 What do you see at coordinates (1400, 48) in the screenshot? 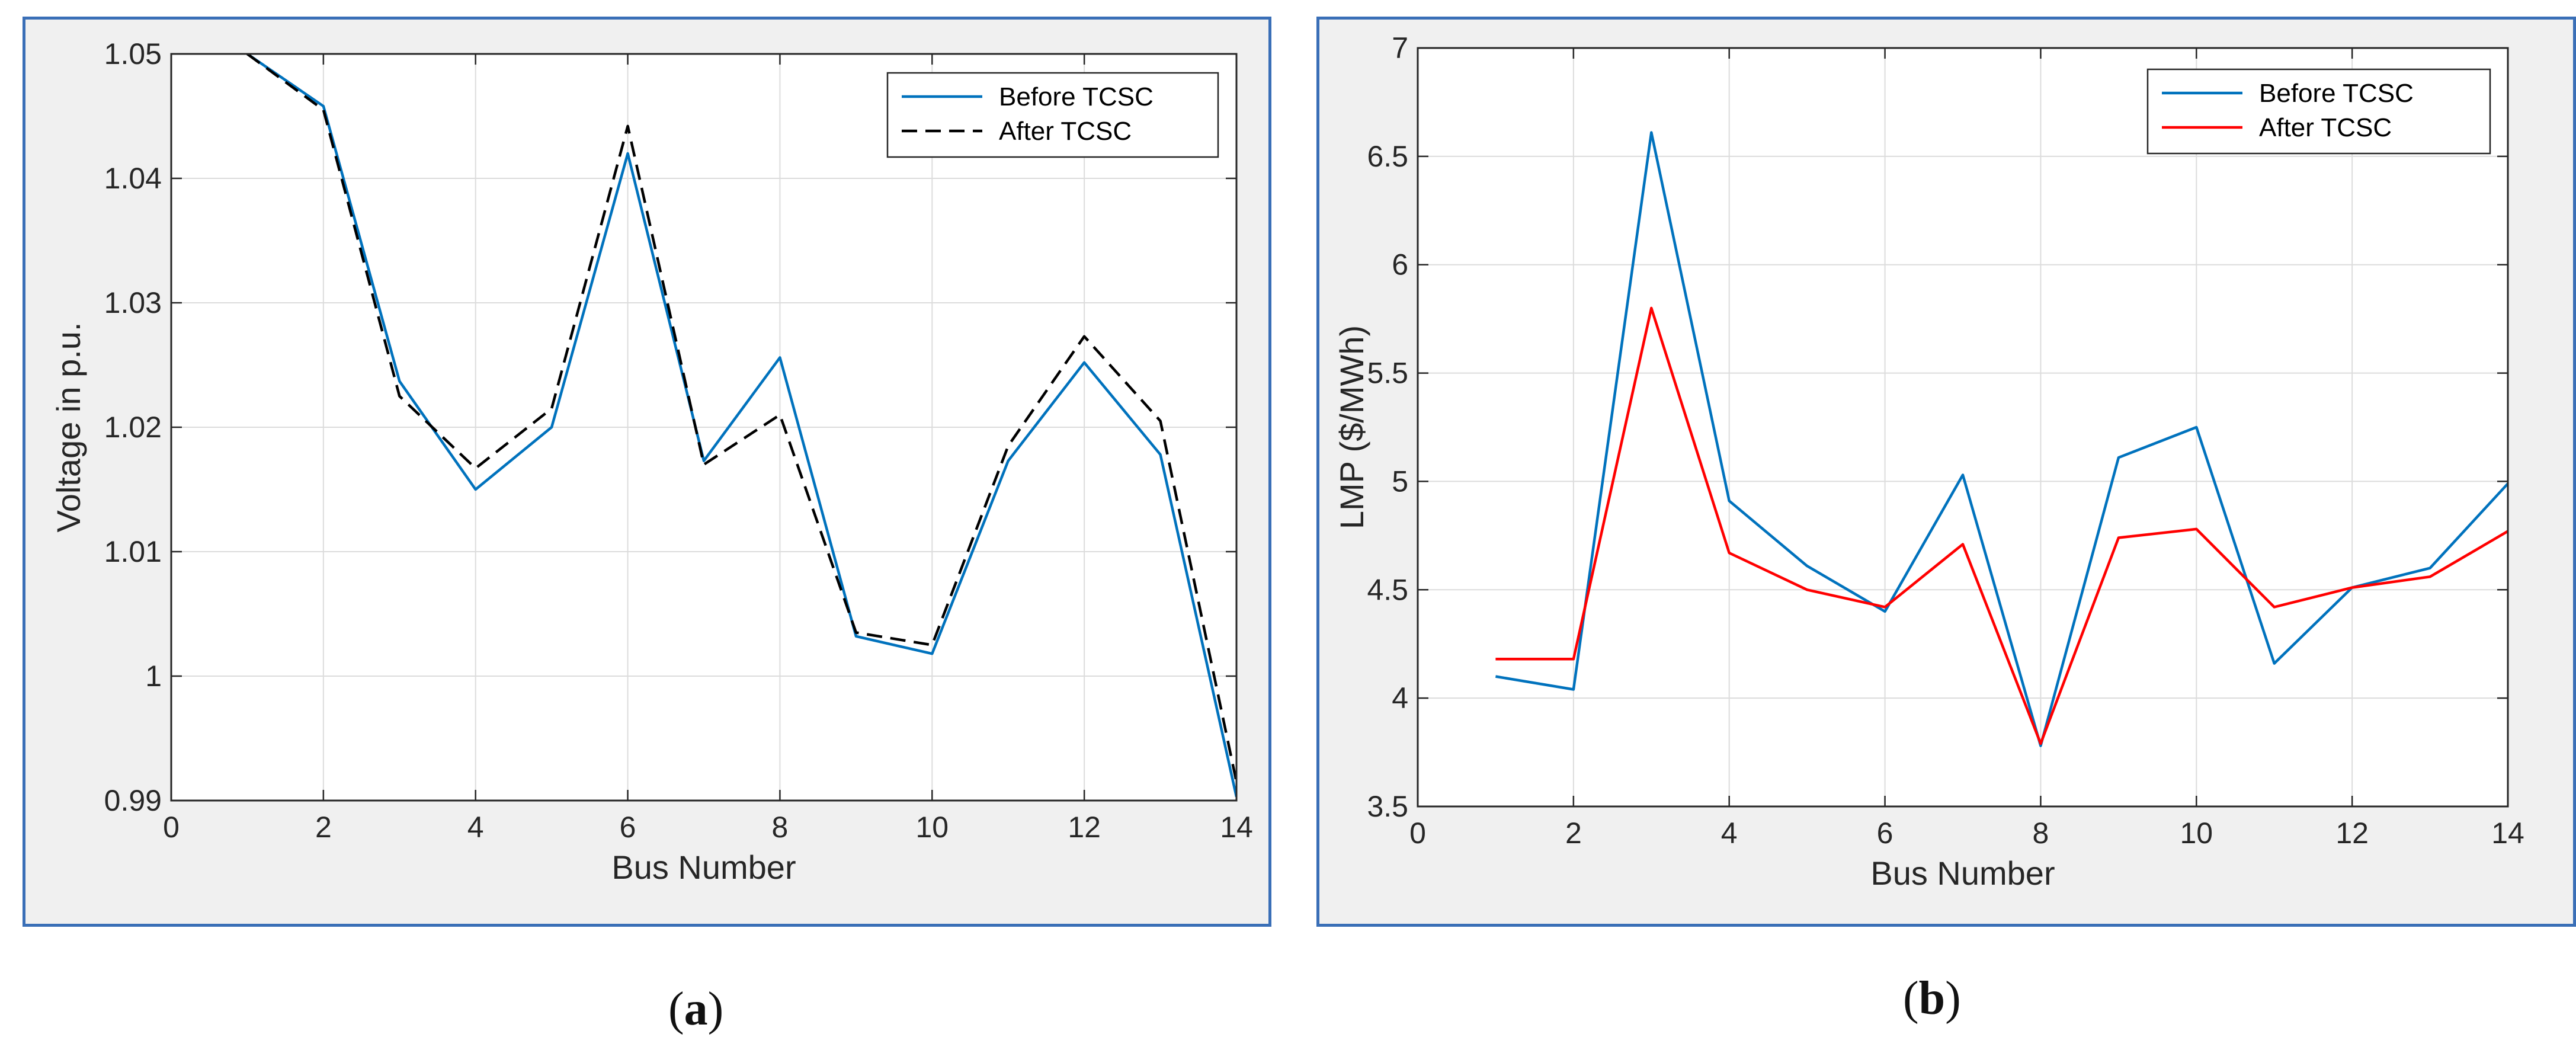
I see `y-tick-label: 7` at bounding box center [1400, 48].